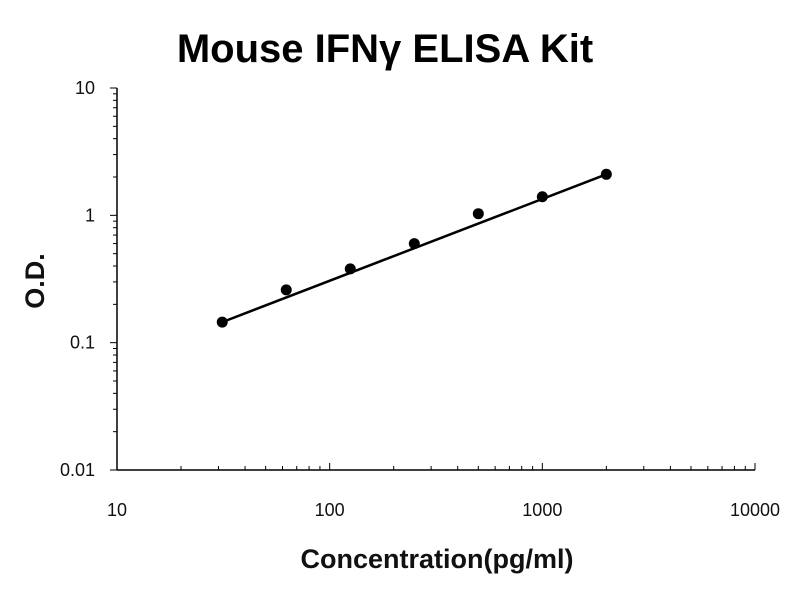 The width and height of the screenshot is (800, 605). Describe the element at coordinates (90, 215) in the screenshot. I see `y-tick-label: 1` at that location.